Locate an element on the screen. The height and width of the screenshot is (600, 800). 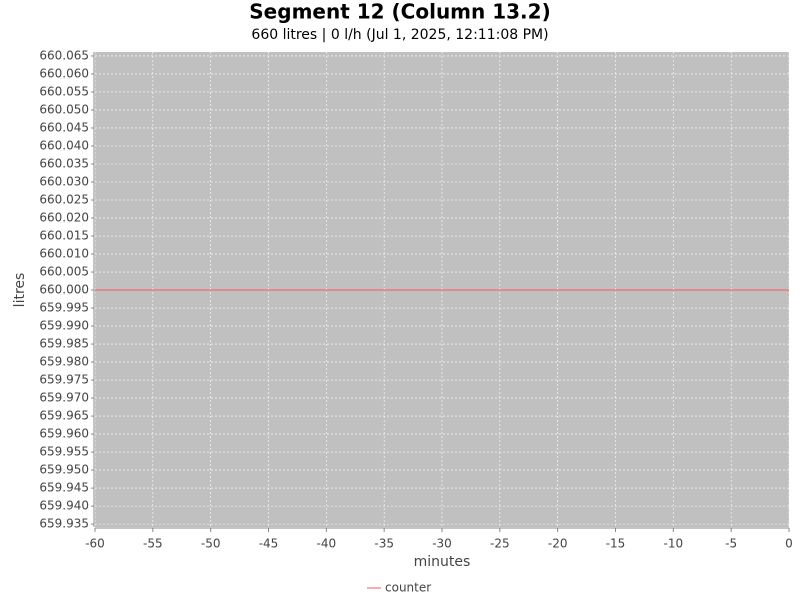
x-tick-label: -20 is located at coordinates (558, 544).